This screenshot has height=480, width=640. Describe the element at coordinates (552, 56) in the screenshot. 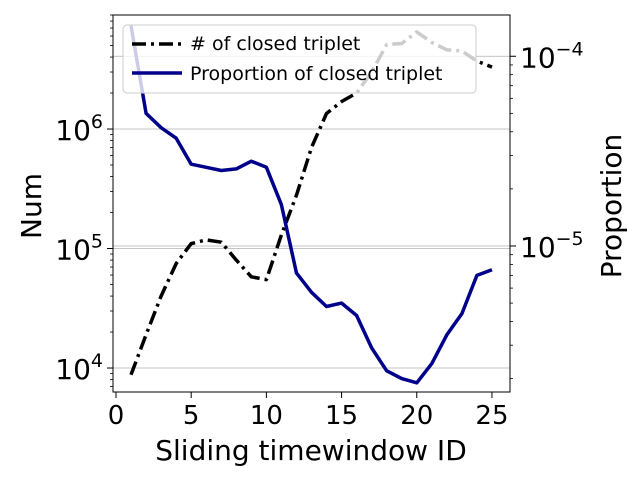

I see `y2-tick-label: 10⁻⁴` at that location.